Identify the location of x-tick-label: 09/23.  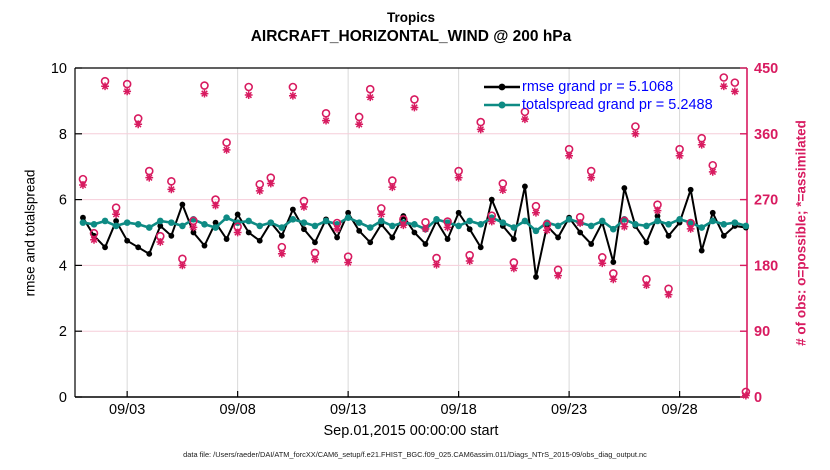
(569, 410).